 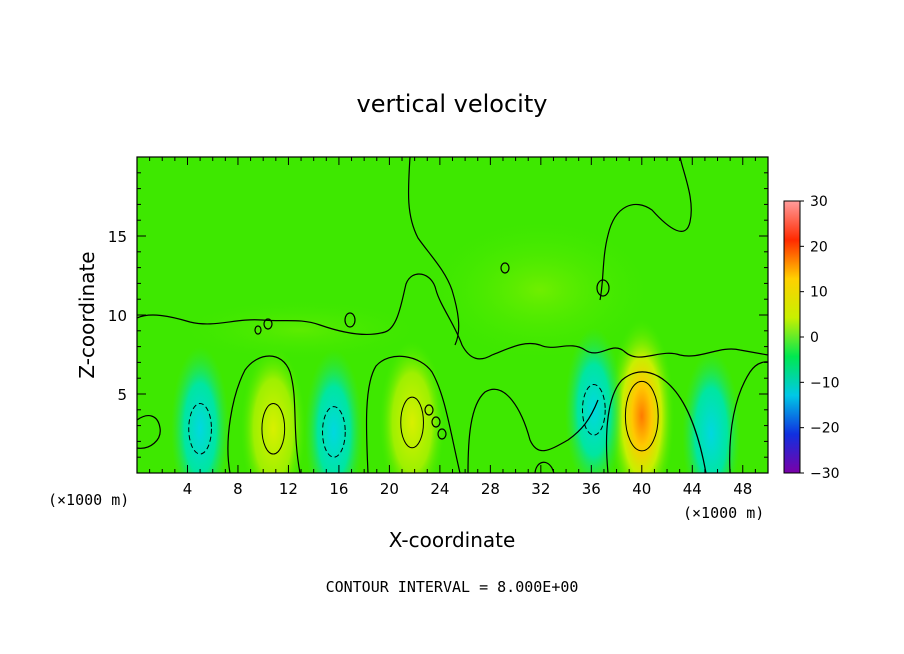 I want to click on colorbar-tick-label: 0, so click(x=814, y=338).